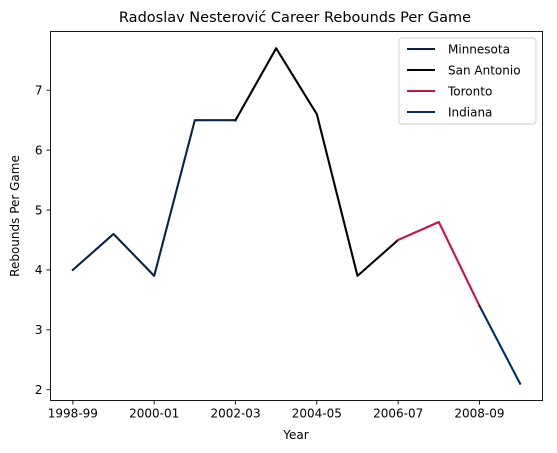 This screenshot has width=557, height=453. Describe the element at coordinates (470, 112) in the screenshot. I see `legend-label: Indiana` at that location.